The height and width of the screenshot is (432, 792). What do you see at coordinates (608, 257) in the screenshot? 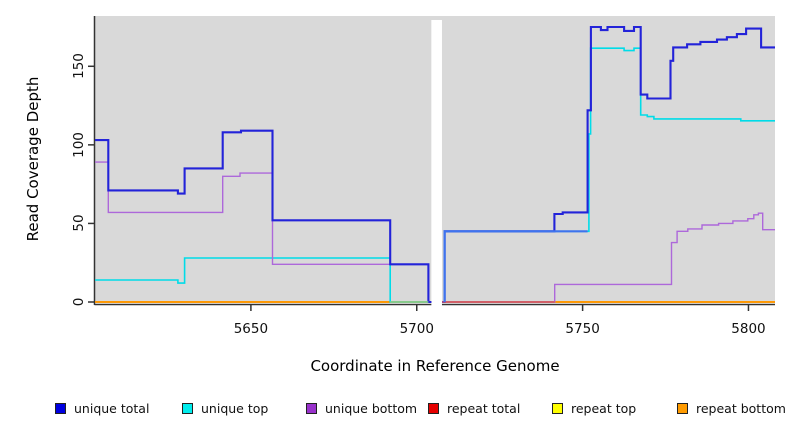
I see `series-line-unique-bottom` at bounding box center [608, 257].